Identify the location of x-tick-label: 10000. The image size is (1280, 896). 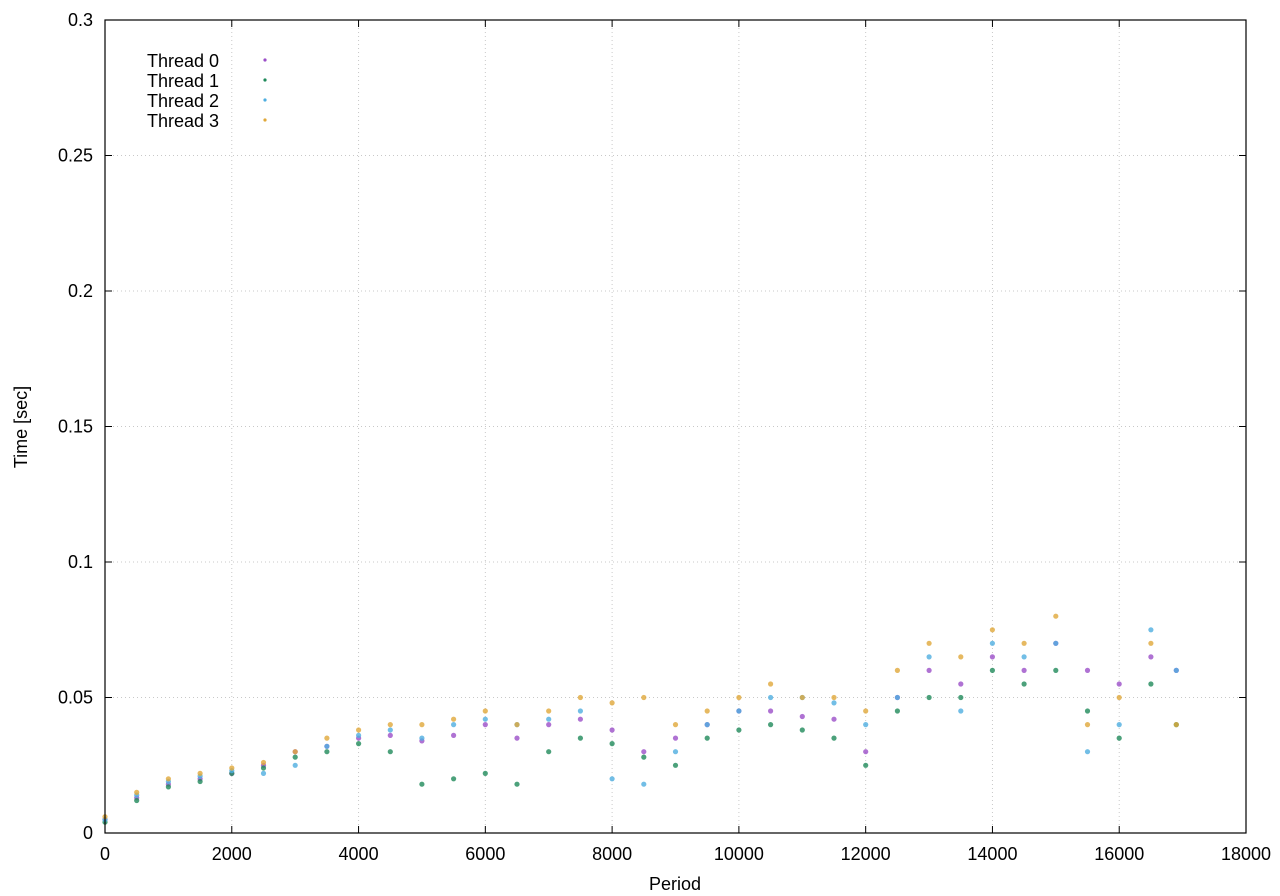
(739, 854).